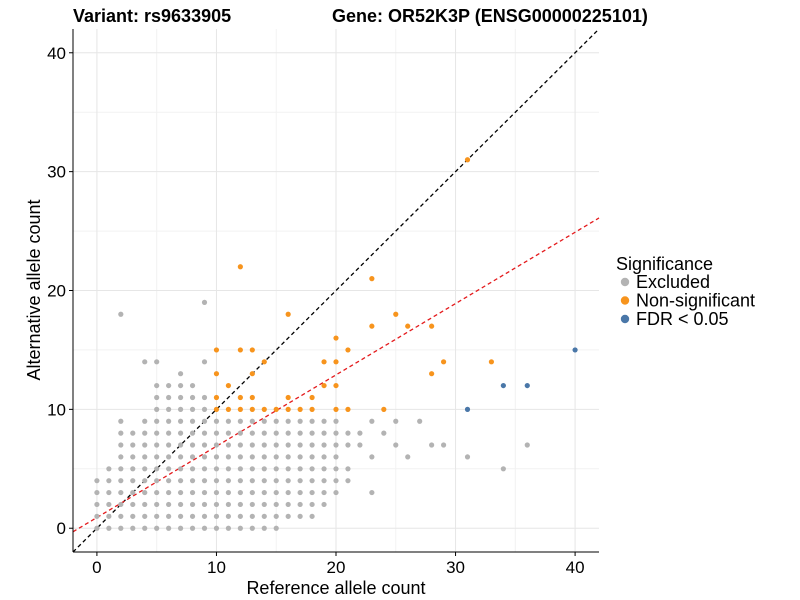 Image resolution: width=800 pixels, height=600 pixels. What do you see at coordinates (61, 528) in the screenshot?
I see `y-tick-label: 0` at bounding box center [61, 528].